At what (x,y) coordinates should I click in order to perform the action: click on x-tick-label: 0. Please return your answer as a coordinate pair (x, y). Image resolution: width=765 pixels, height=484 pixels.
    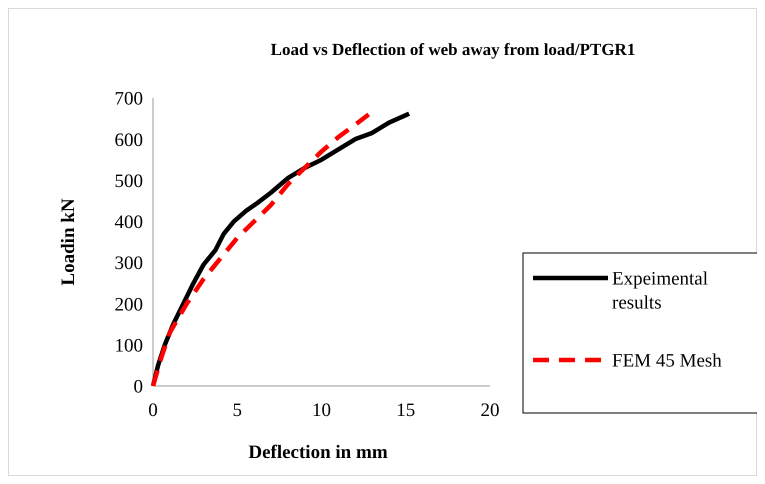
    Looking at the image, I should click on (153, 410).